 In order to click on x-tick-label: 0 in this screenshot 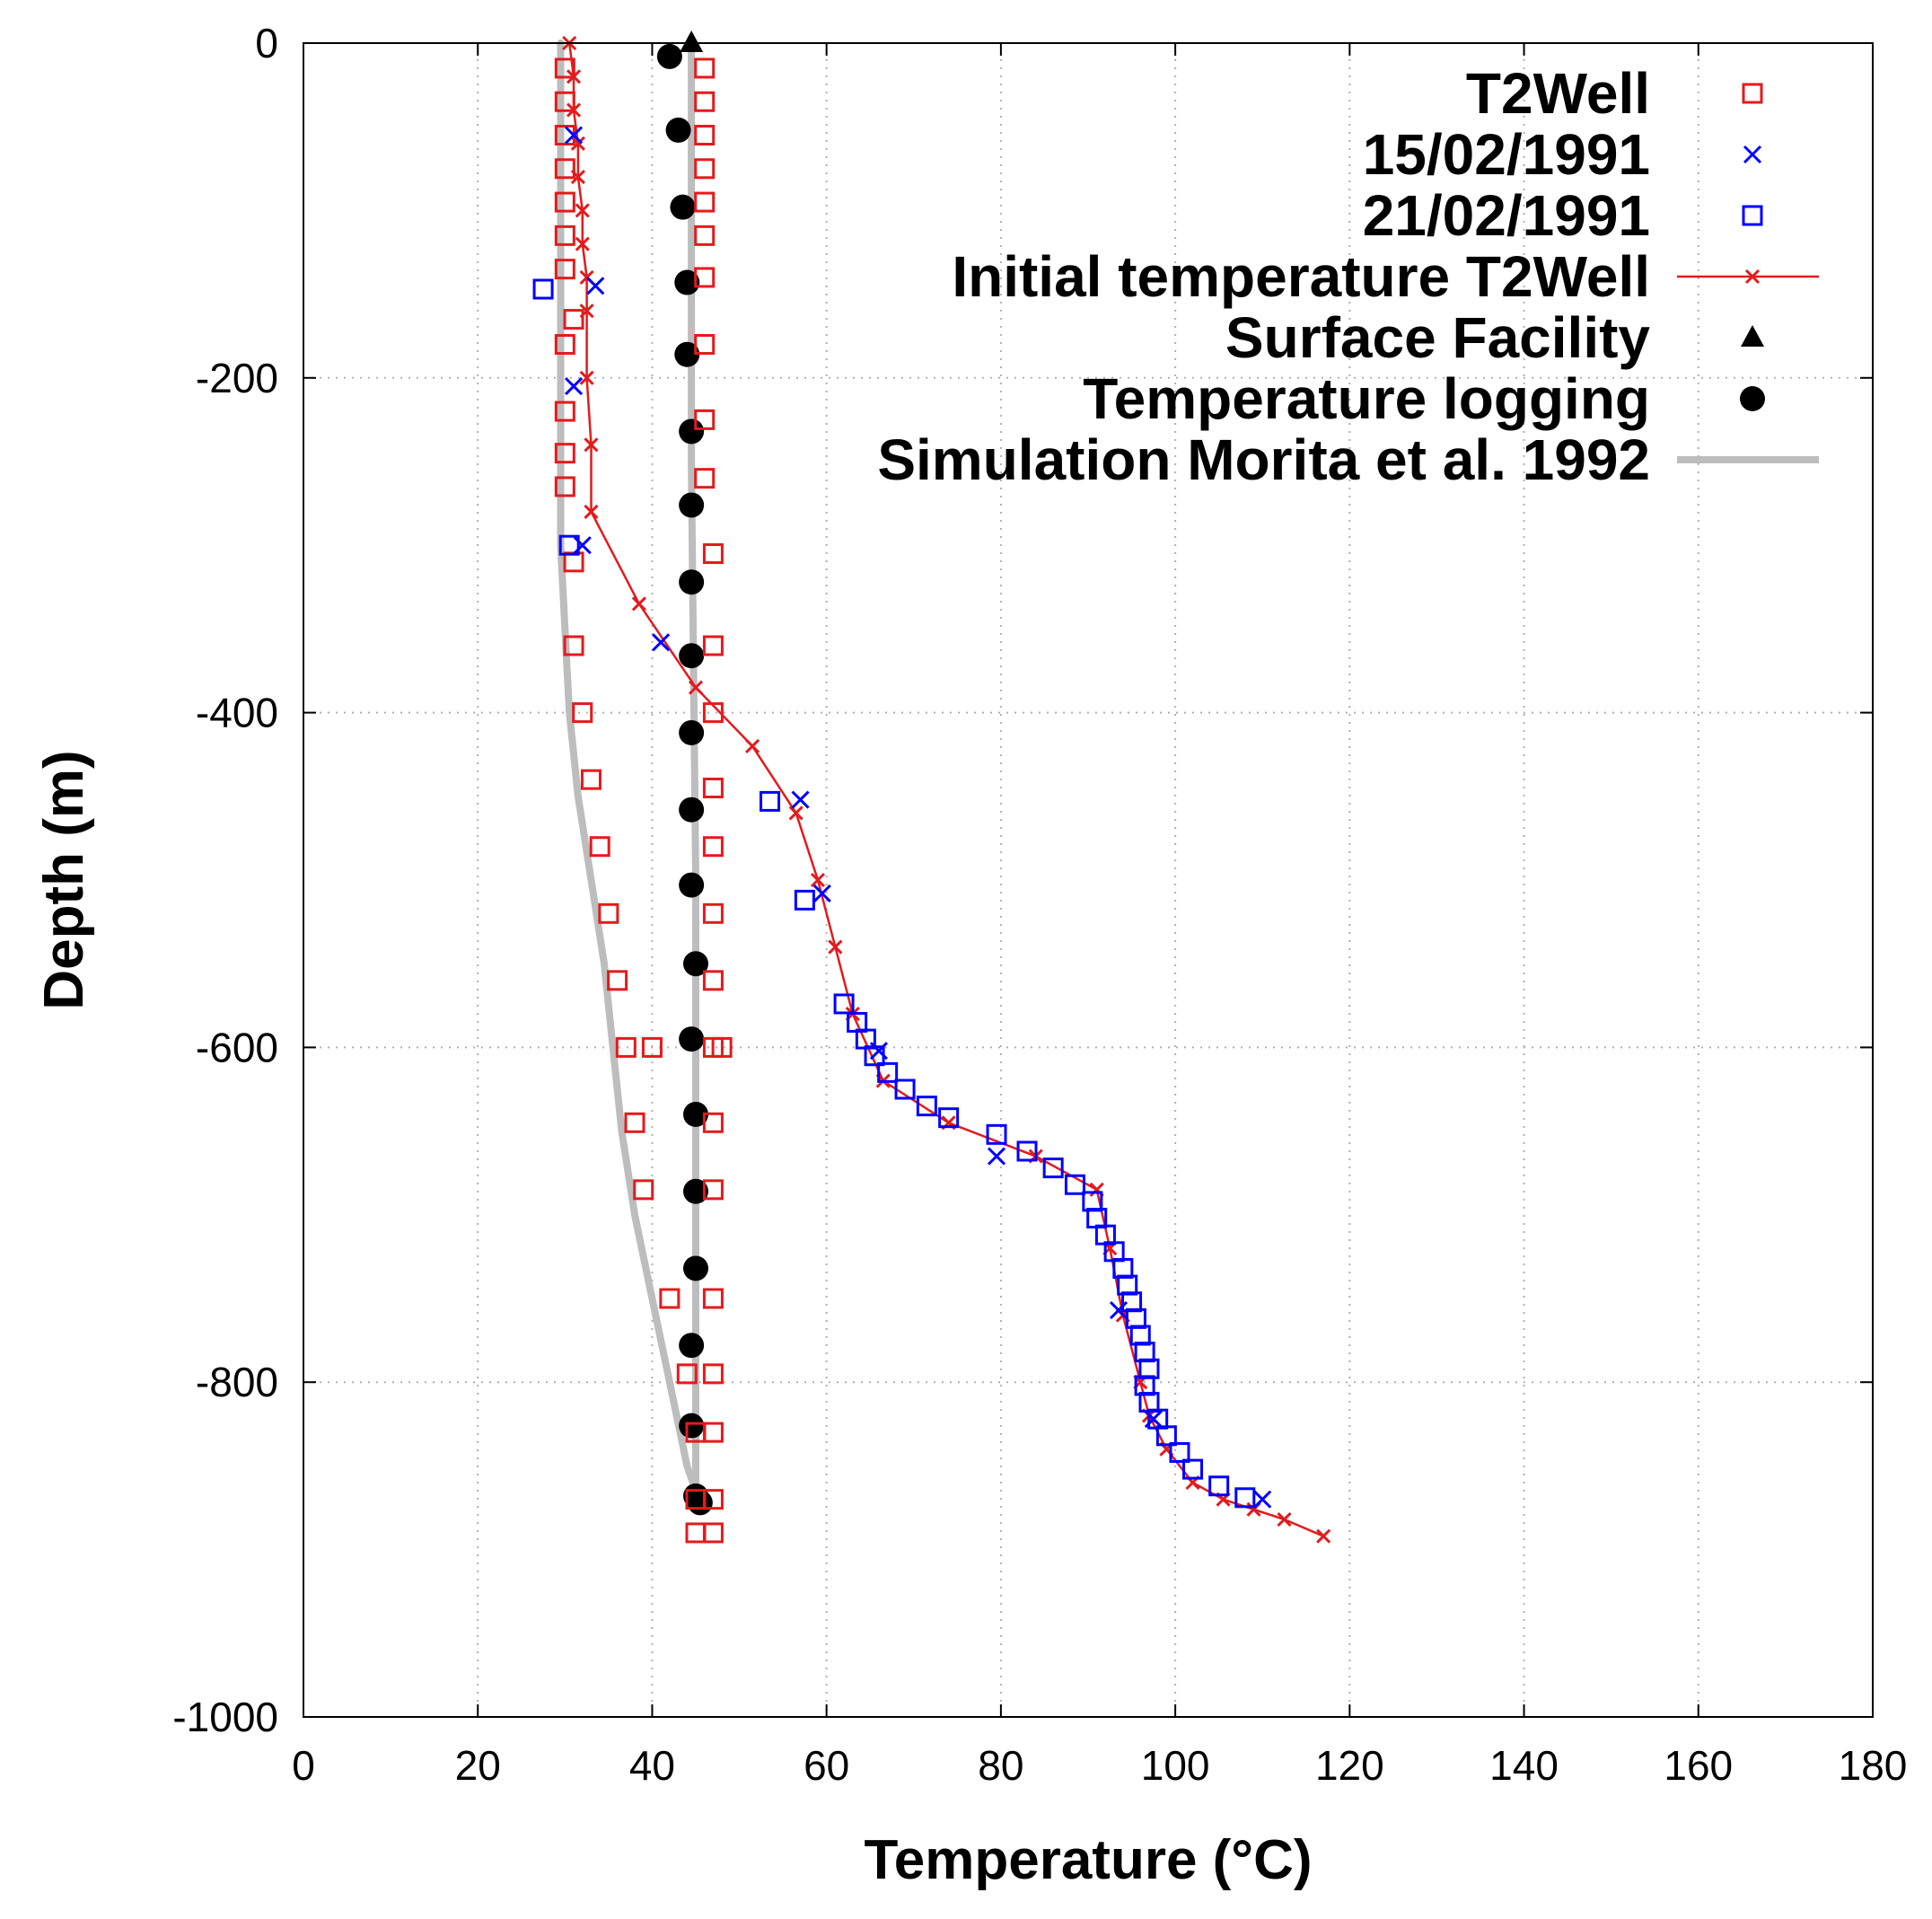, I will do `click(303, 1765)`.